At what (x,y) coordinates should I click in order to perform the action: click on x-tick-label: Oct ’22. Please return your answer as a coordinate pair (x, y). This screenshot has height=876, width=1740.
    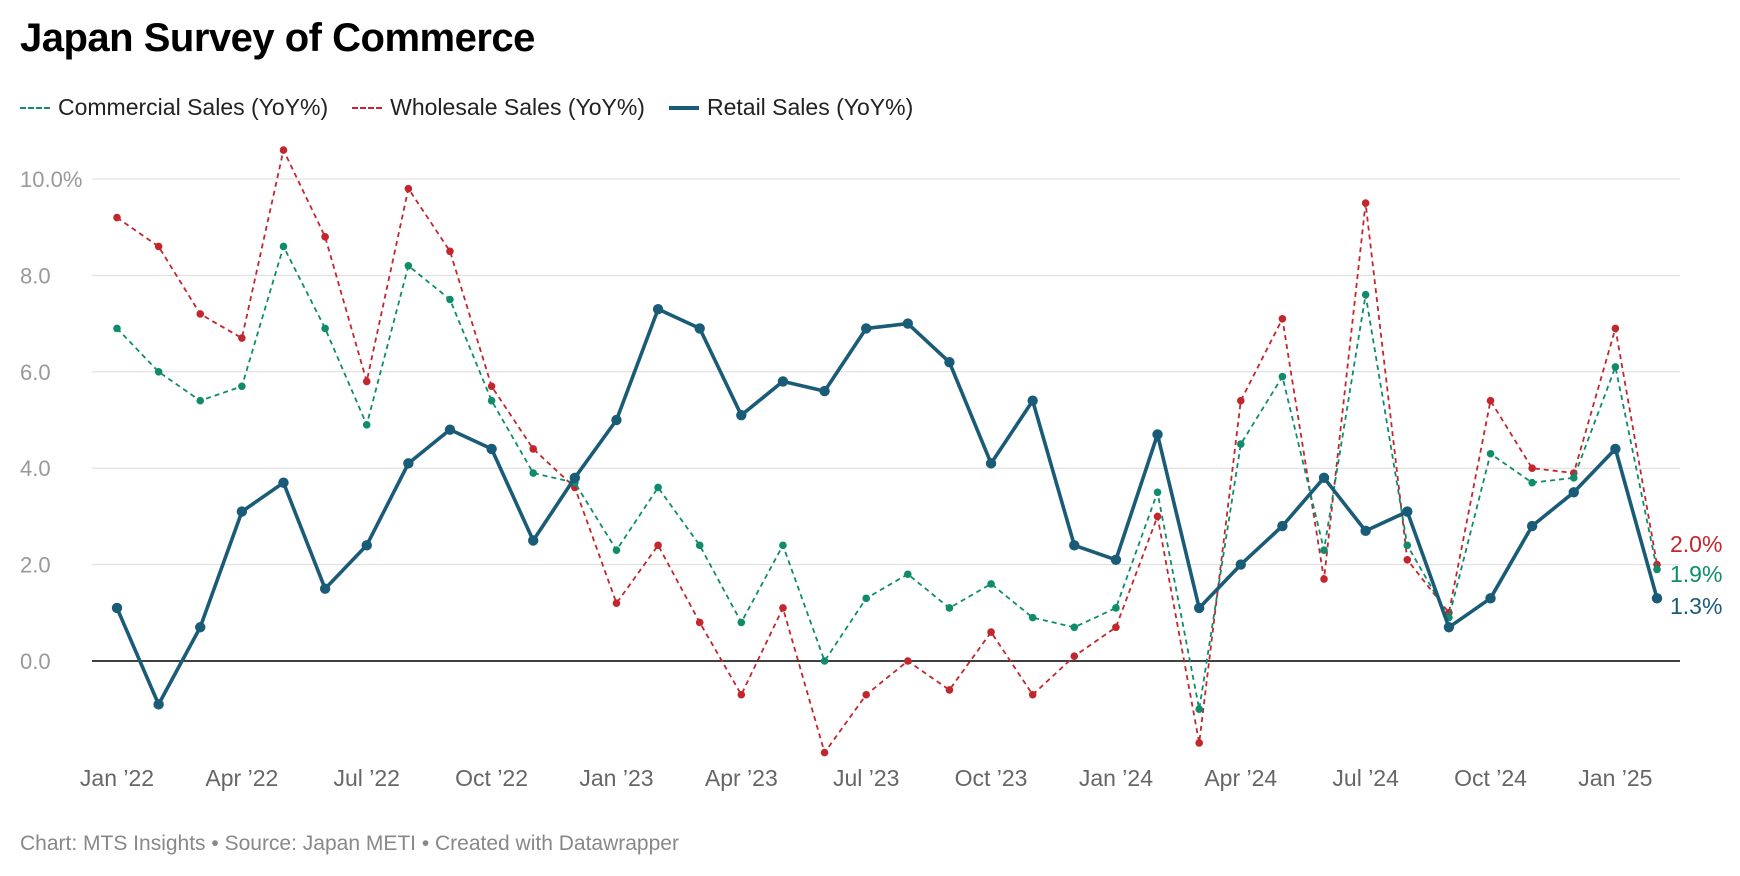
    Looking at the image, I should click on (491, 778).